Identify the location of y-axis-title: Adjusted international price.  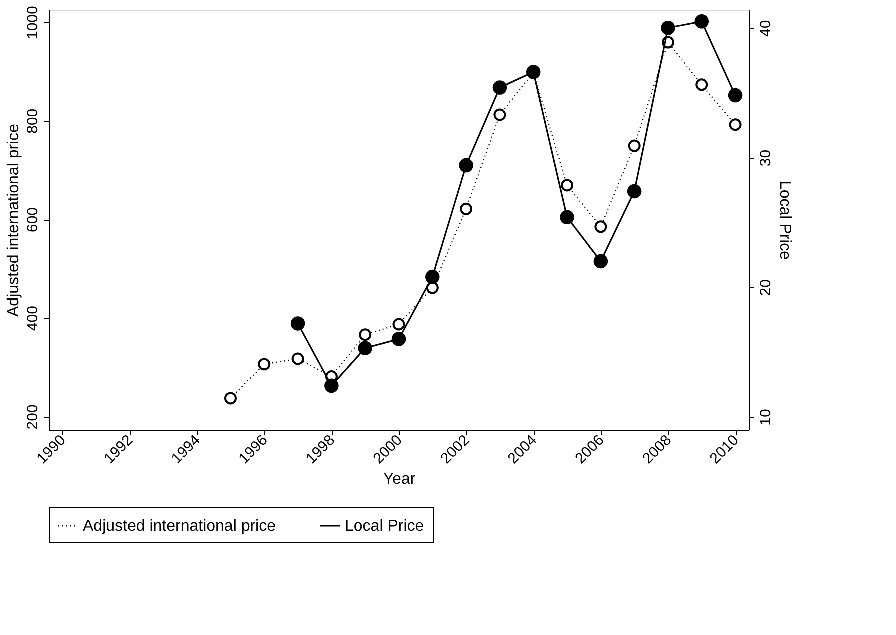
(14, 221).